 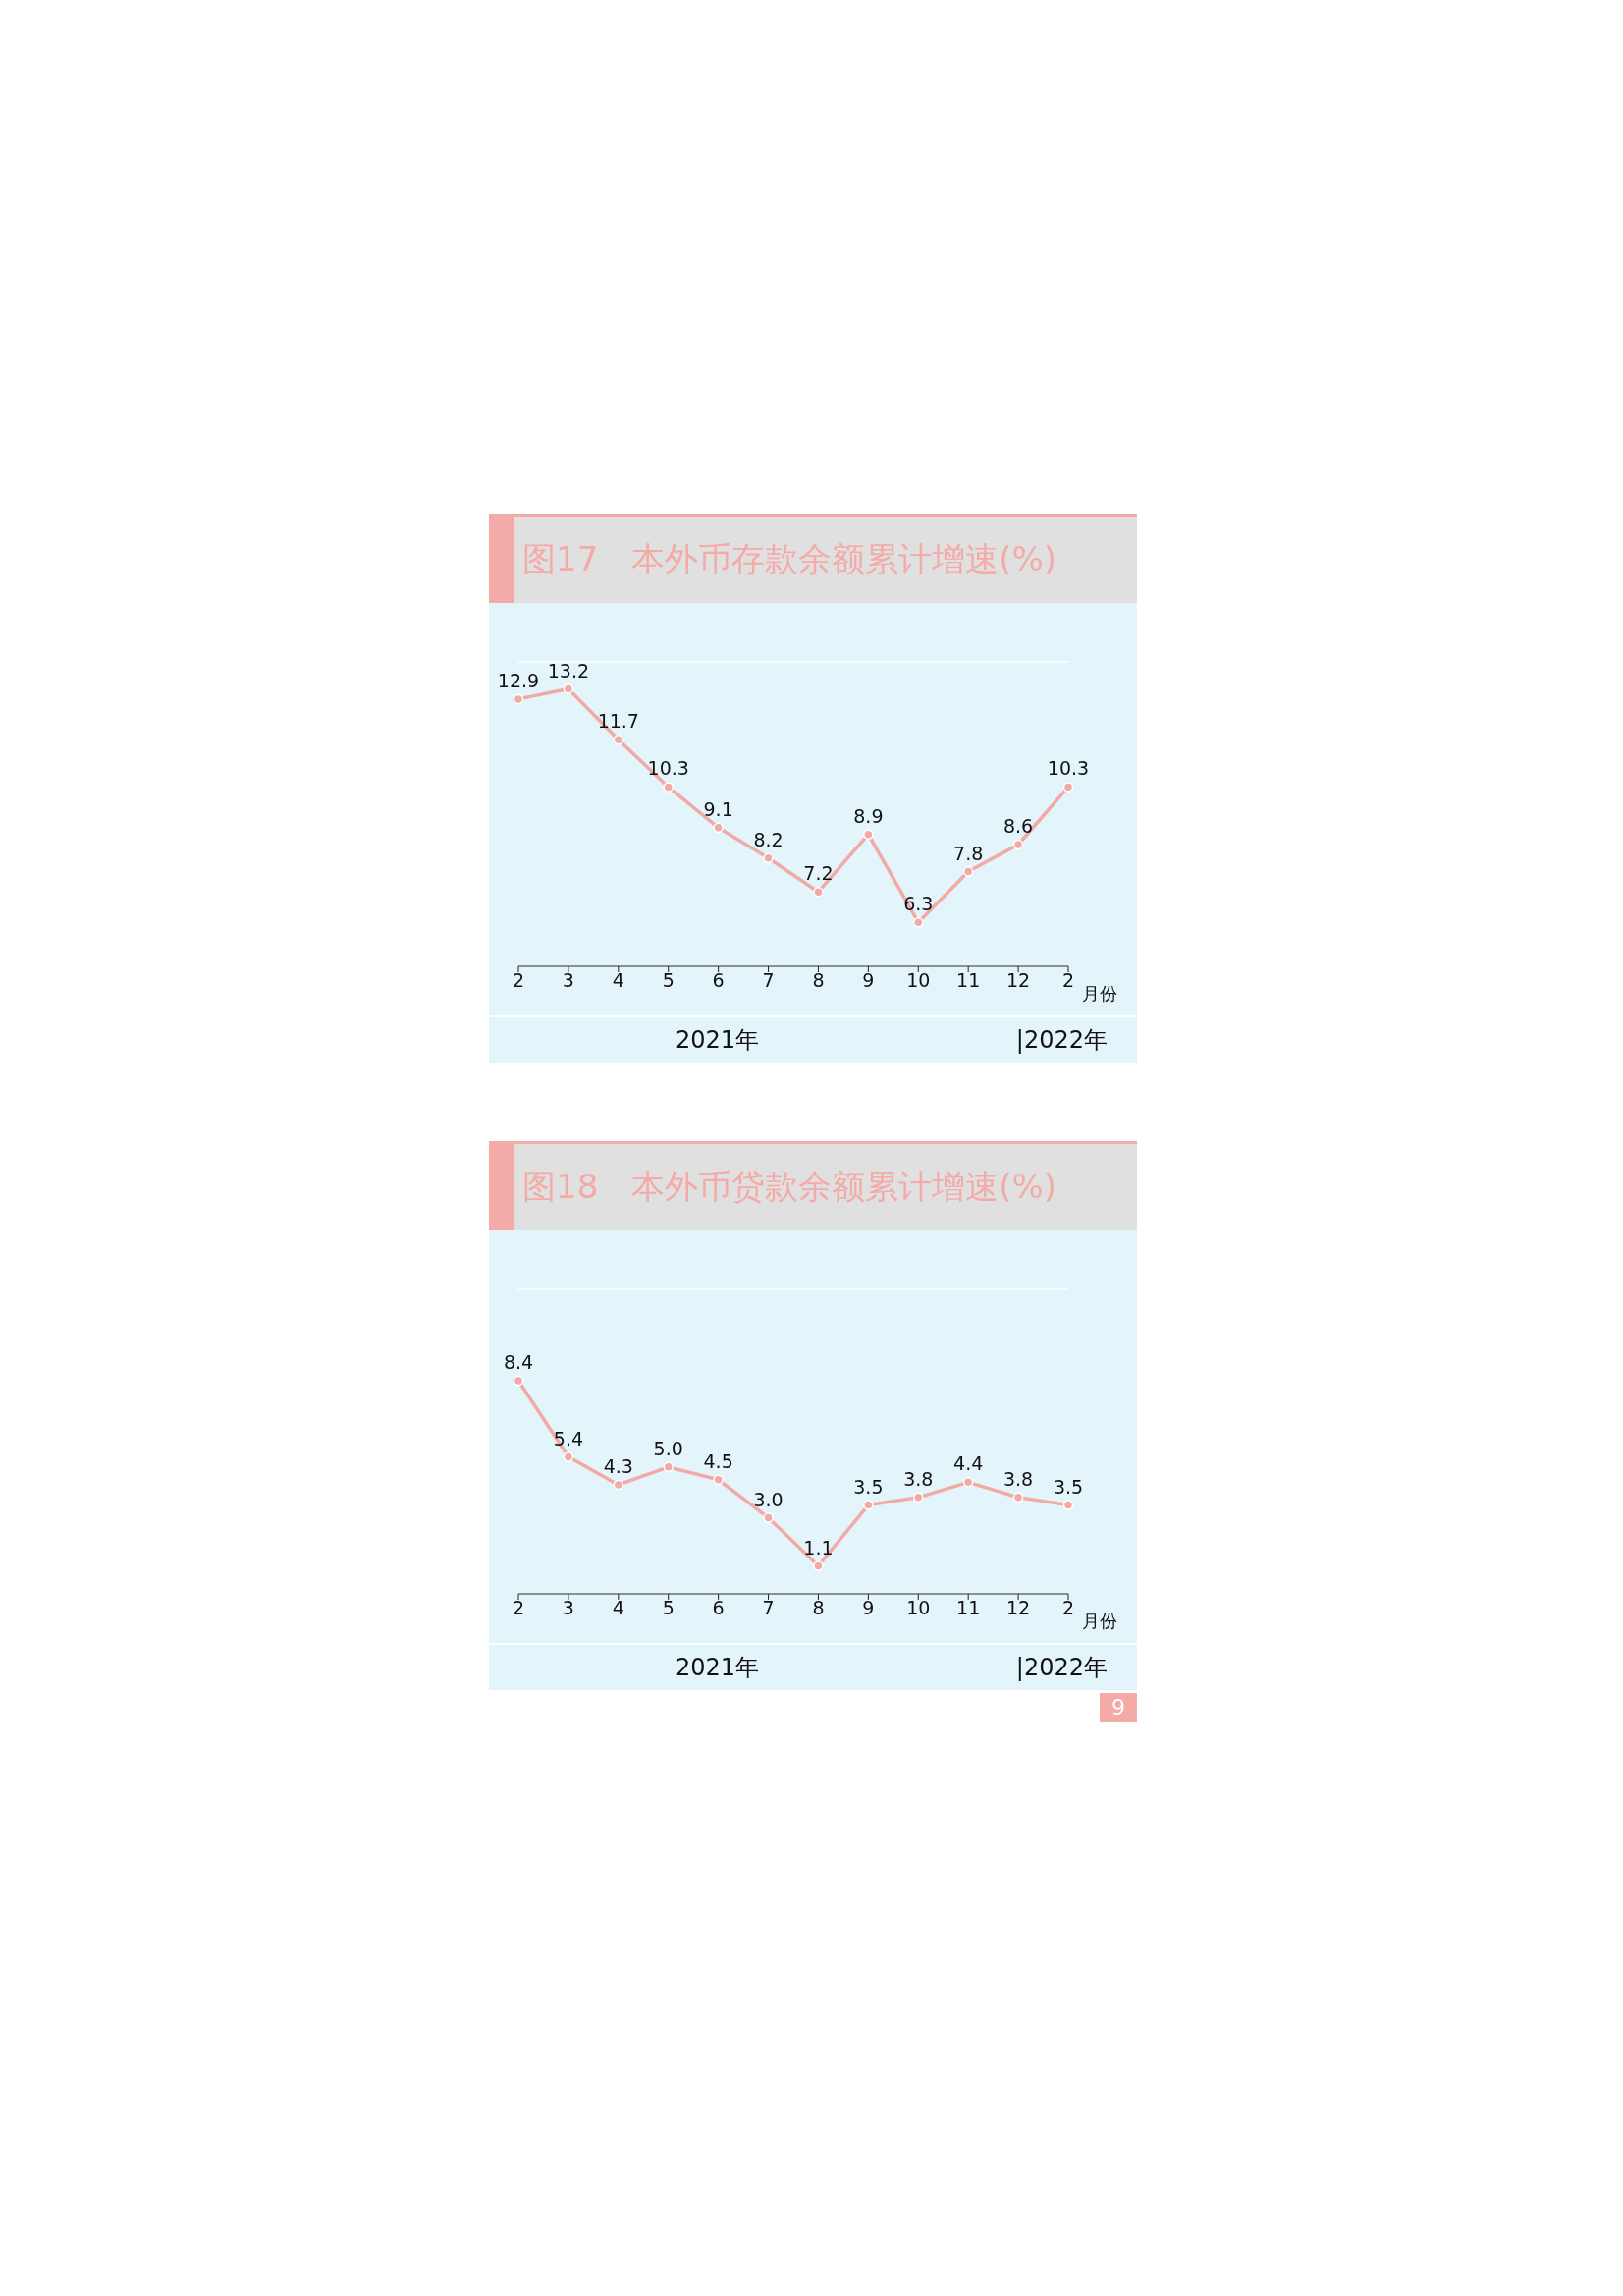 What do you see at coordinates (1118, 1707) in the screenshot?
I see `text: 9` at bounding box center [1118, 1707].